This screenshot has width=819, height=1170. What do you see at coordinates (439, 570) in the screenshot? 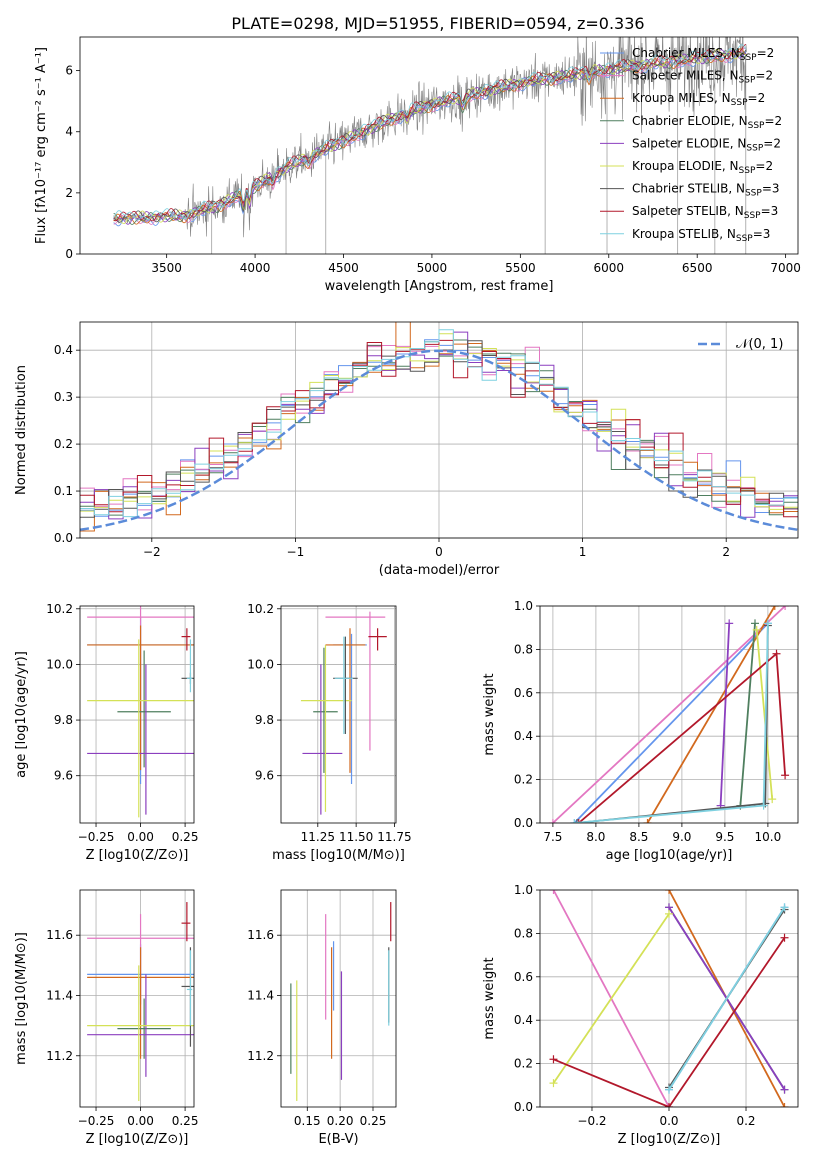
I see `x-axis-label: (data-model)/error` at bounding box center [439, 570].